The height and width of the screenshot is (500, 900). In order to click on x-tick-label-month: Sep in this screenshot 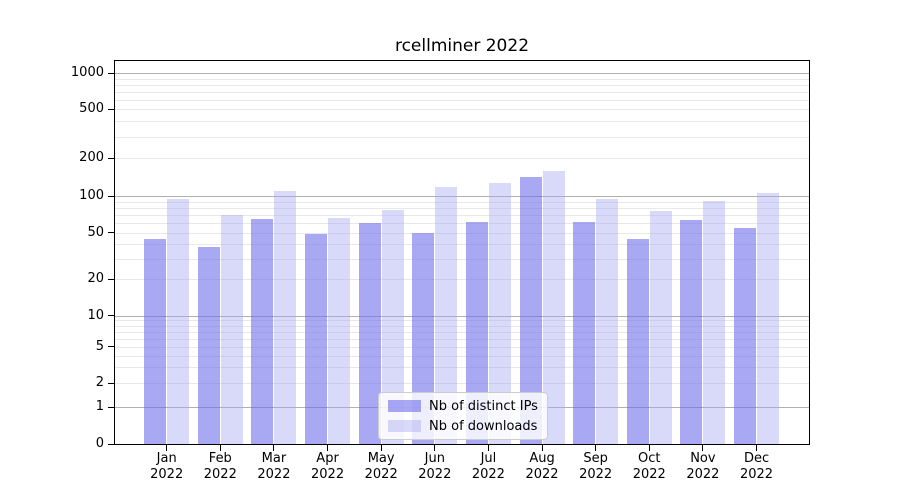, I will do `click(595, 458)`.